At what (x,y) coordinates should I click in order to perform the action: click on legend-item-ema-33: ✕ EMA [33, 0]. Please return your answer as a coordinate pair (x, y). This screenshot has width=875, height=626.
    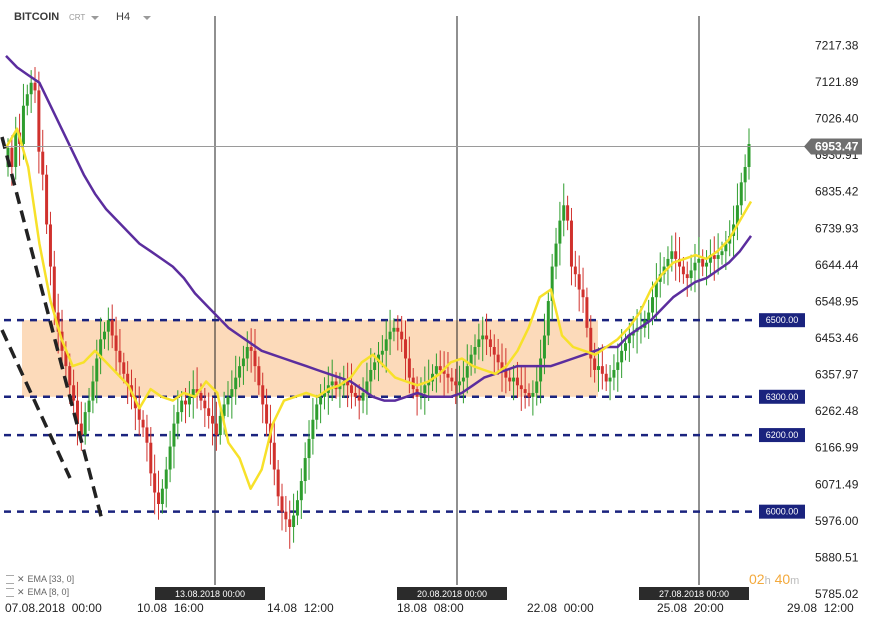
    Looking at the image, I should click on (40, 579).